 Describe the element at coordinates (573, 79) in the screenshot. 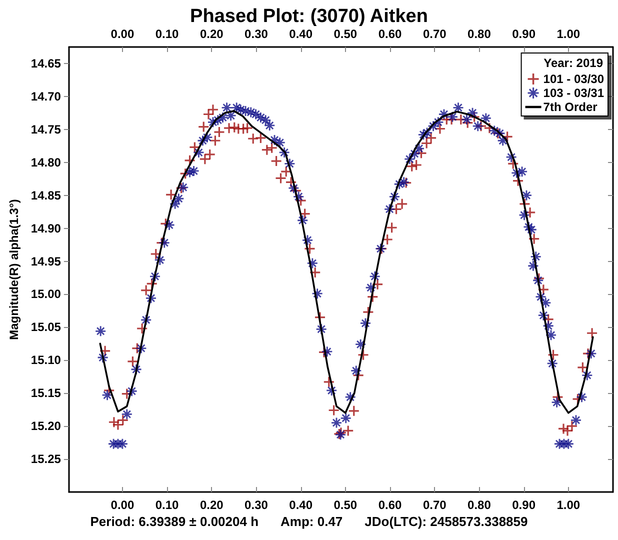

I see `legend-label: 101 - 03/30` at that location.